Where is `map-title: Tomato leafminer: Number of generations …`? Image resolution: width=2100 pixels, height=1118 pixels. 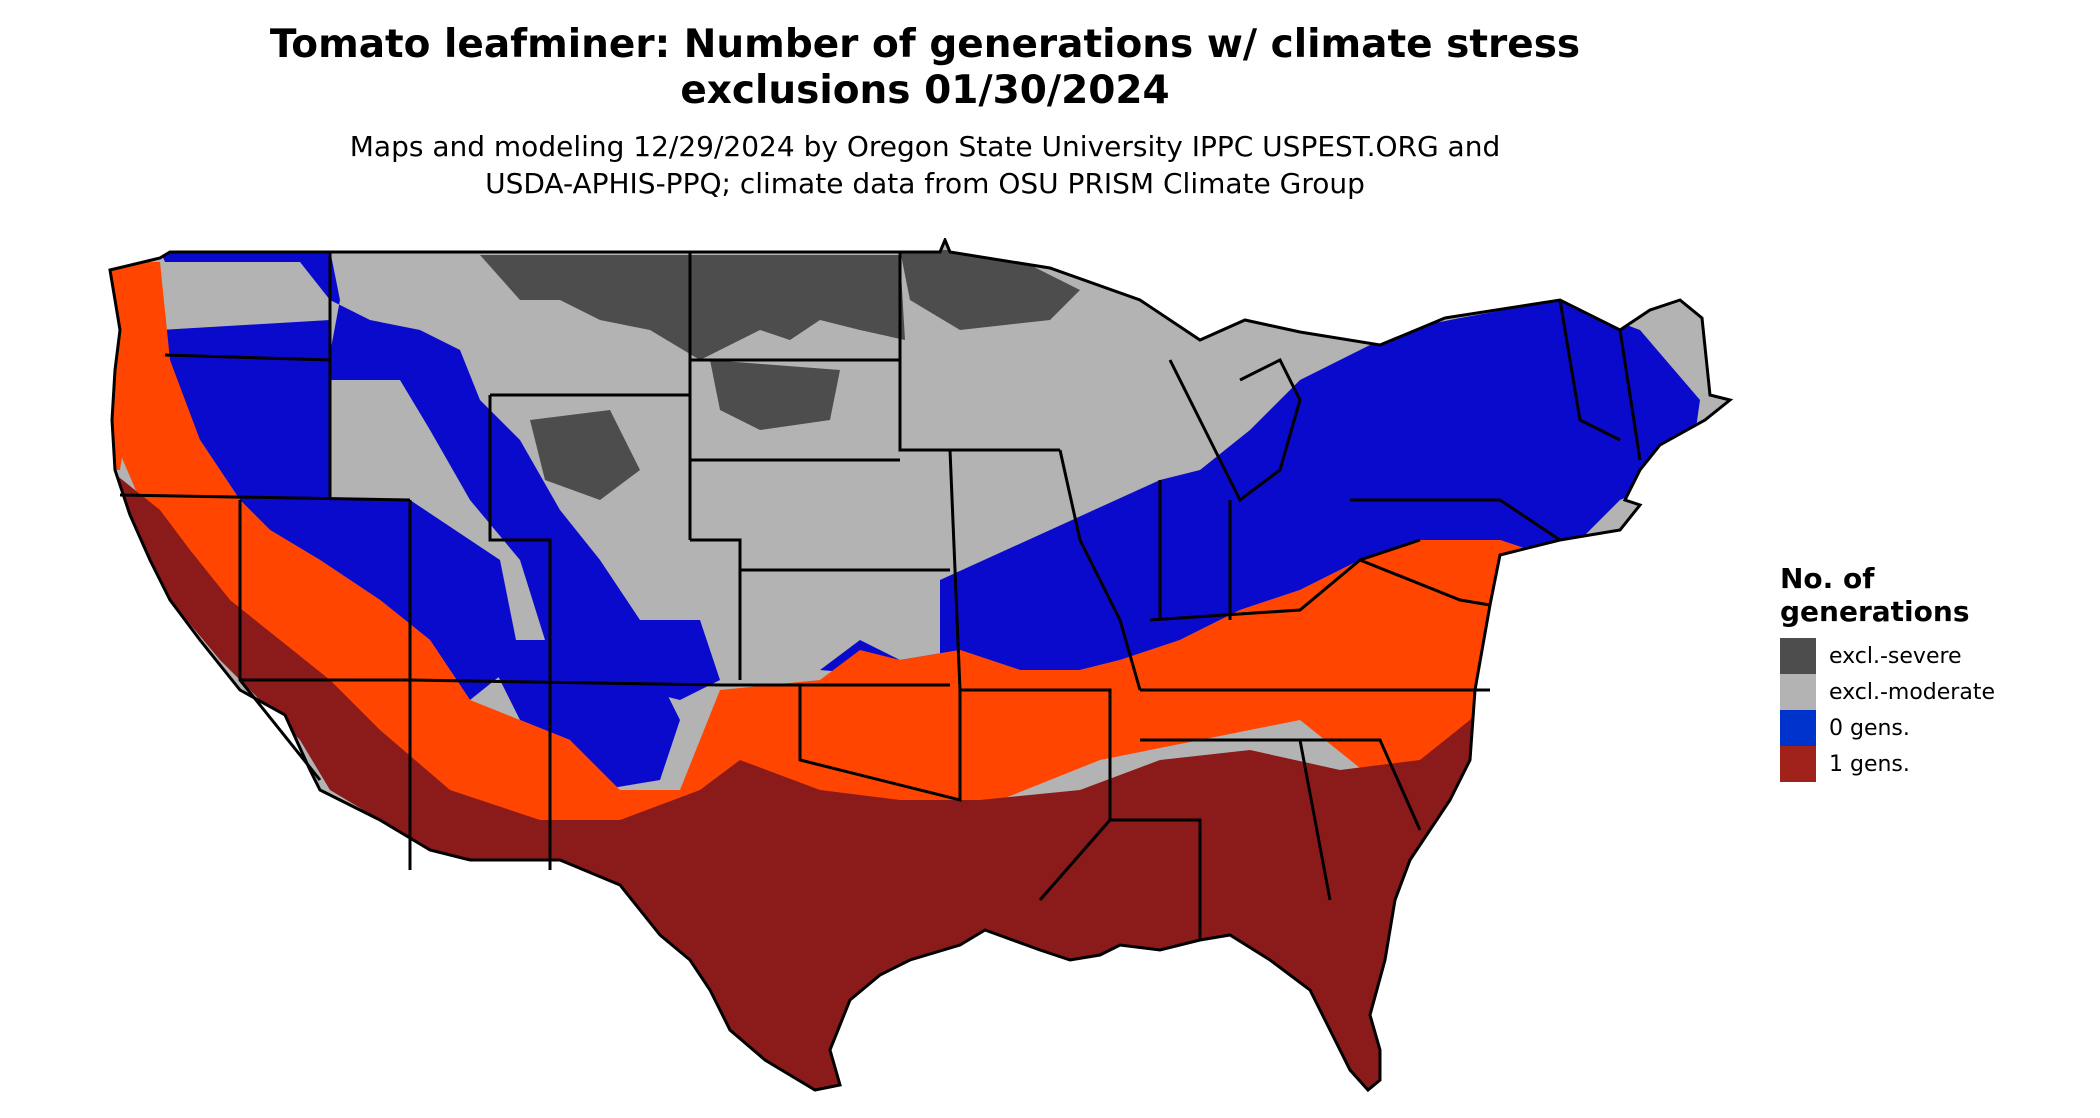
map-title: Tomato leafminer: Number of generations … is located at coordinates (925, 68).